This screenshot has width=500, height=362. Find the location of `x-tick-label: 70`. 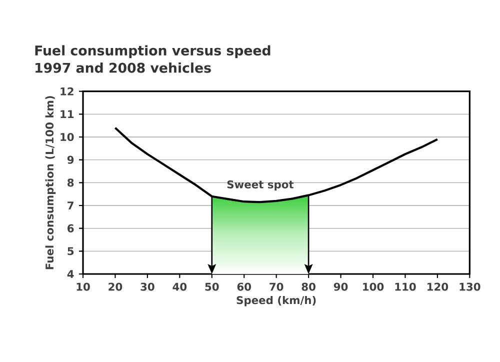

x-tick-label: 70 is located at coordinates (277, 286).